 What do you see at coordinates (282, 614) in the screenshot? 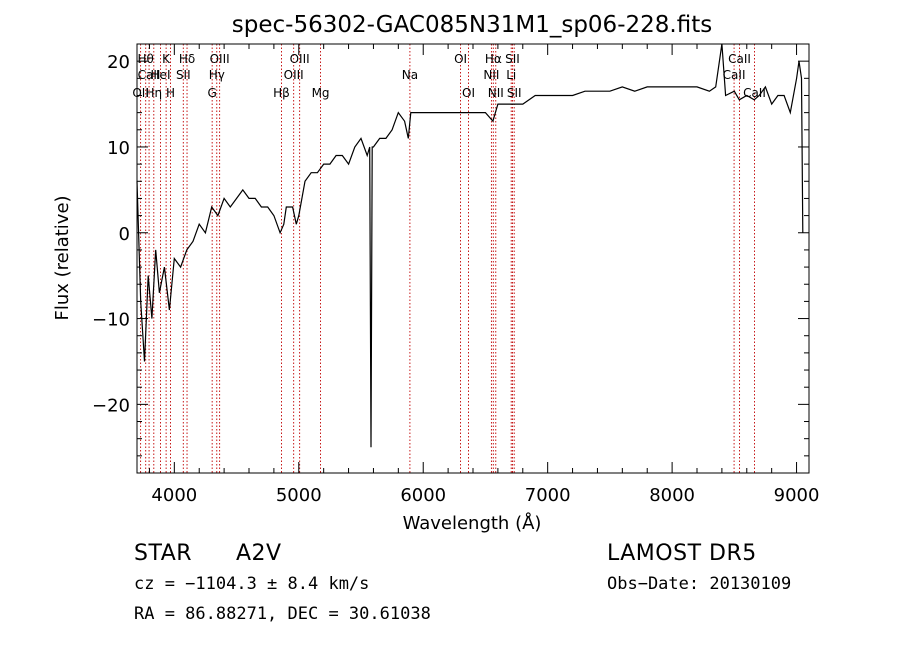
I see `sky-coordinates: RA = 86.88271, DEC = 30.61038` at bounding box center [282, 614].